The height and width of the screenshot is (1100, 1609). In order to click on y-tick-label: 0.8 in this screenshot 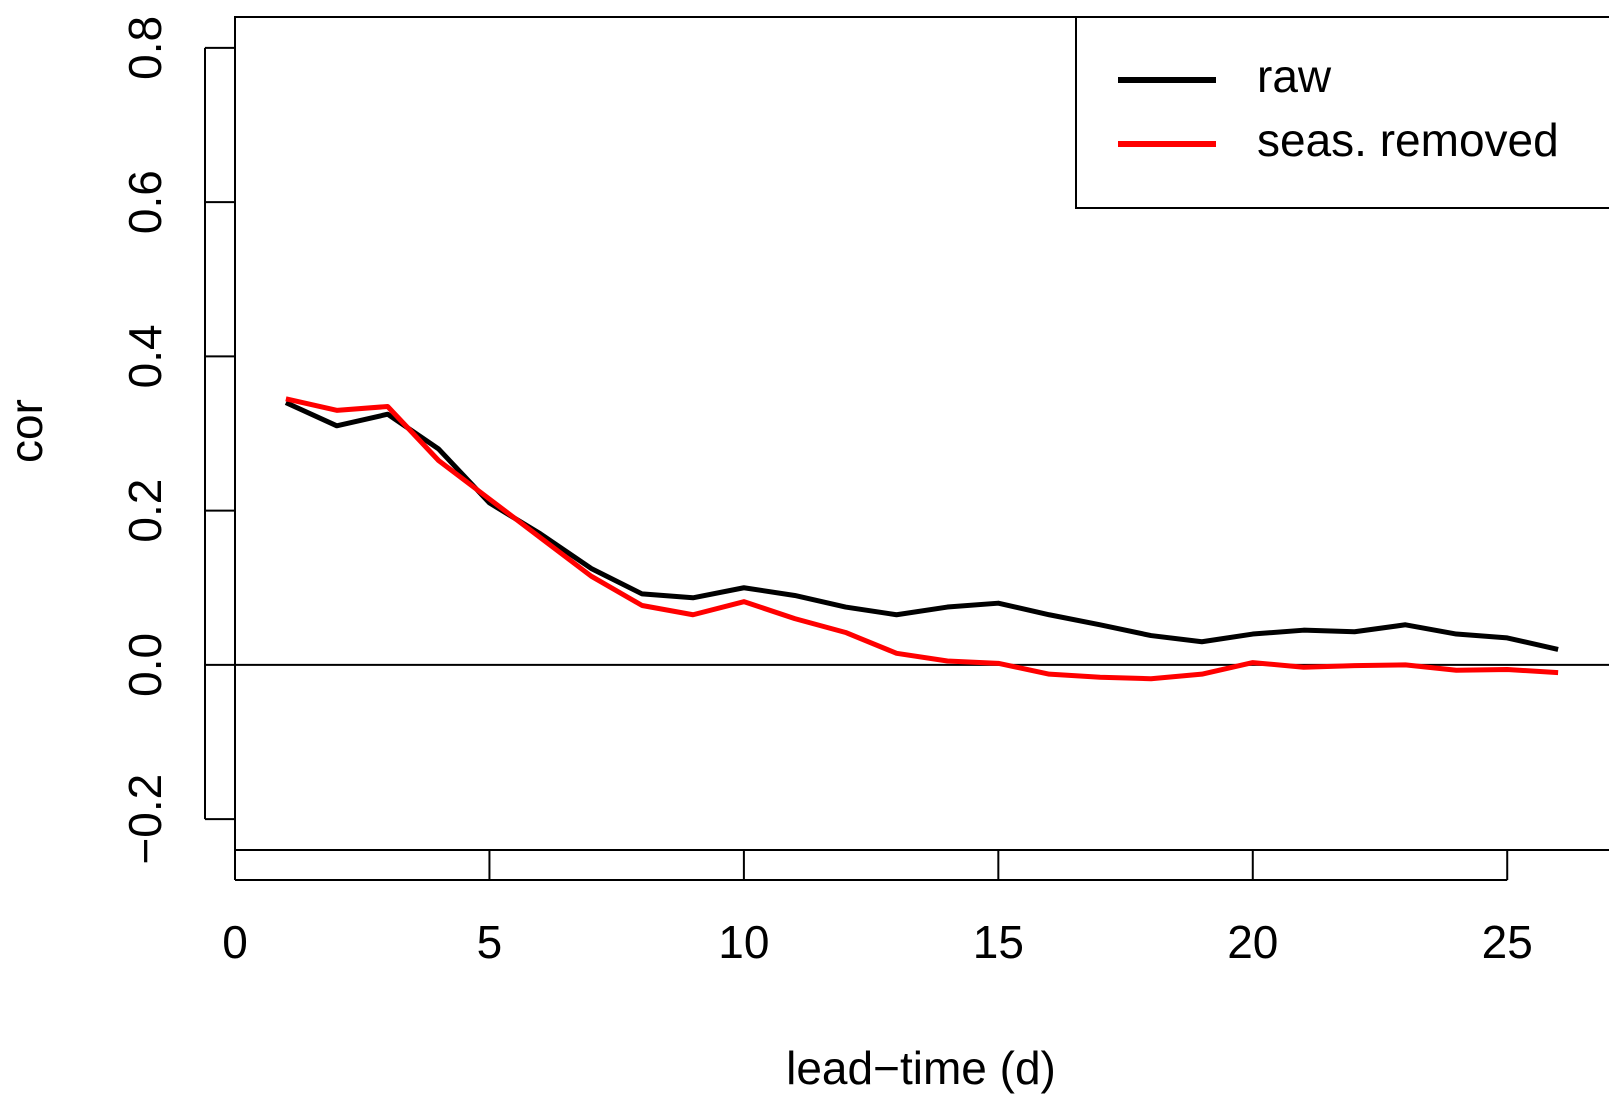, I will do `click(145, 48)`.